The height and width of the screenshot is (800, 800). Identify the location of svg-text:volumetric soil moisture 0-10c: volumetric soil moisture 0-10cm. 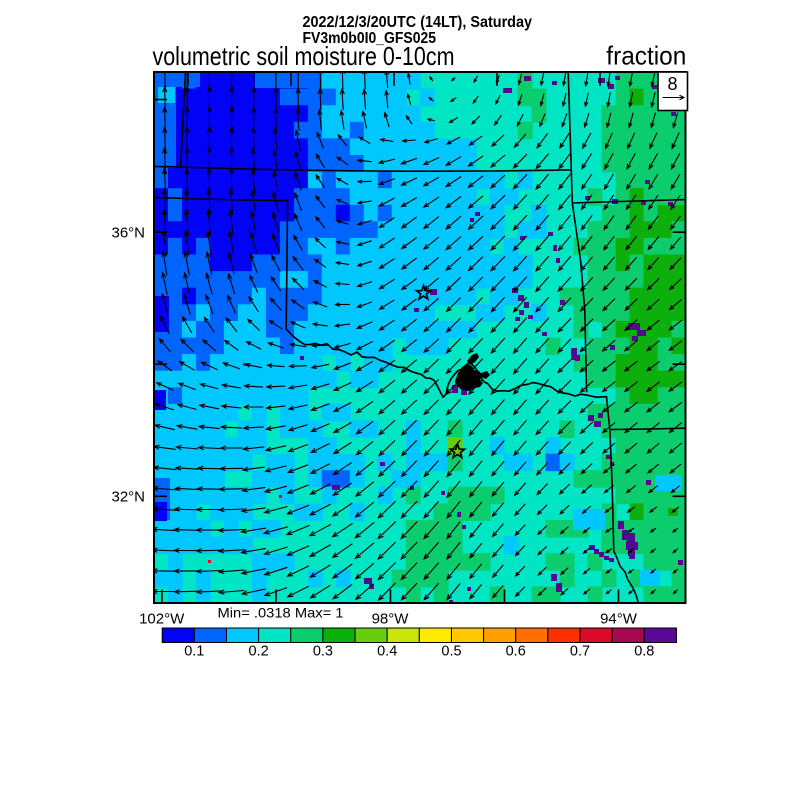
(304, 56).